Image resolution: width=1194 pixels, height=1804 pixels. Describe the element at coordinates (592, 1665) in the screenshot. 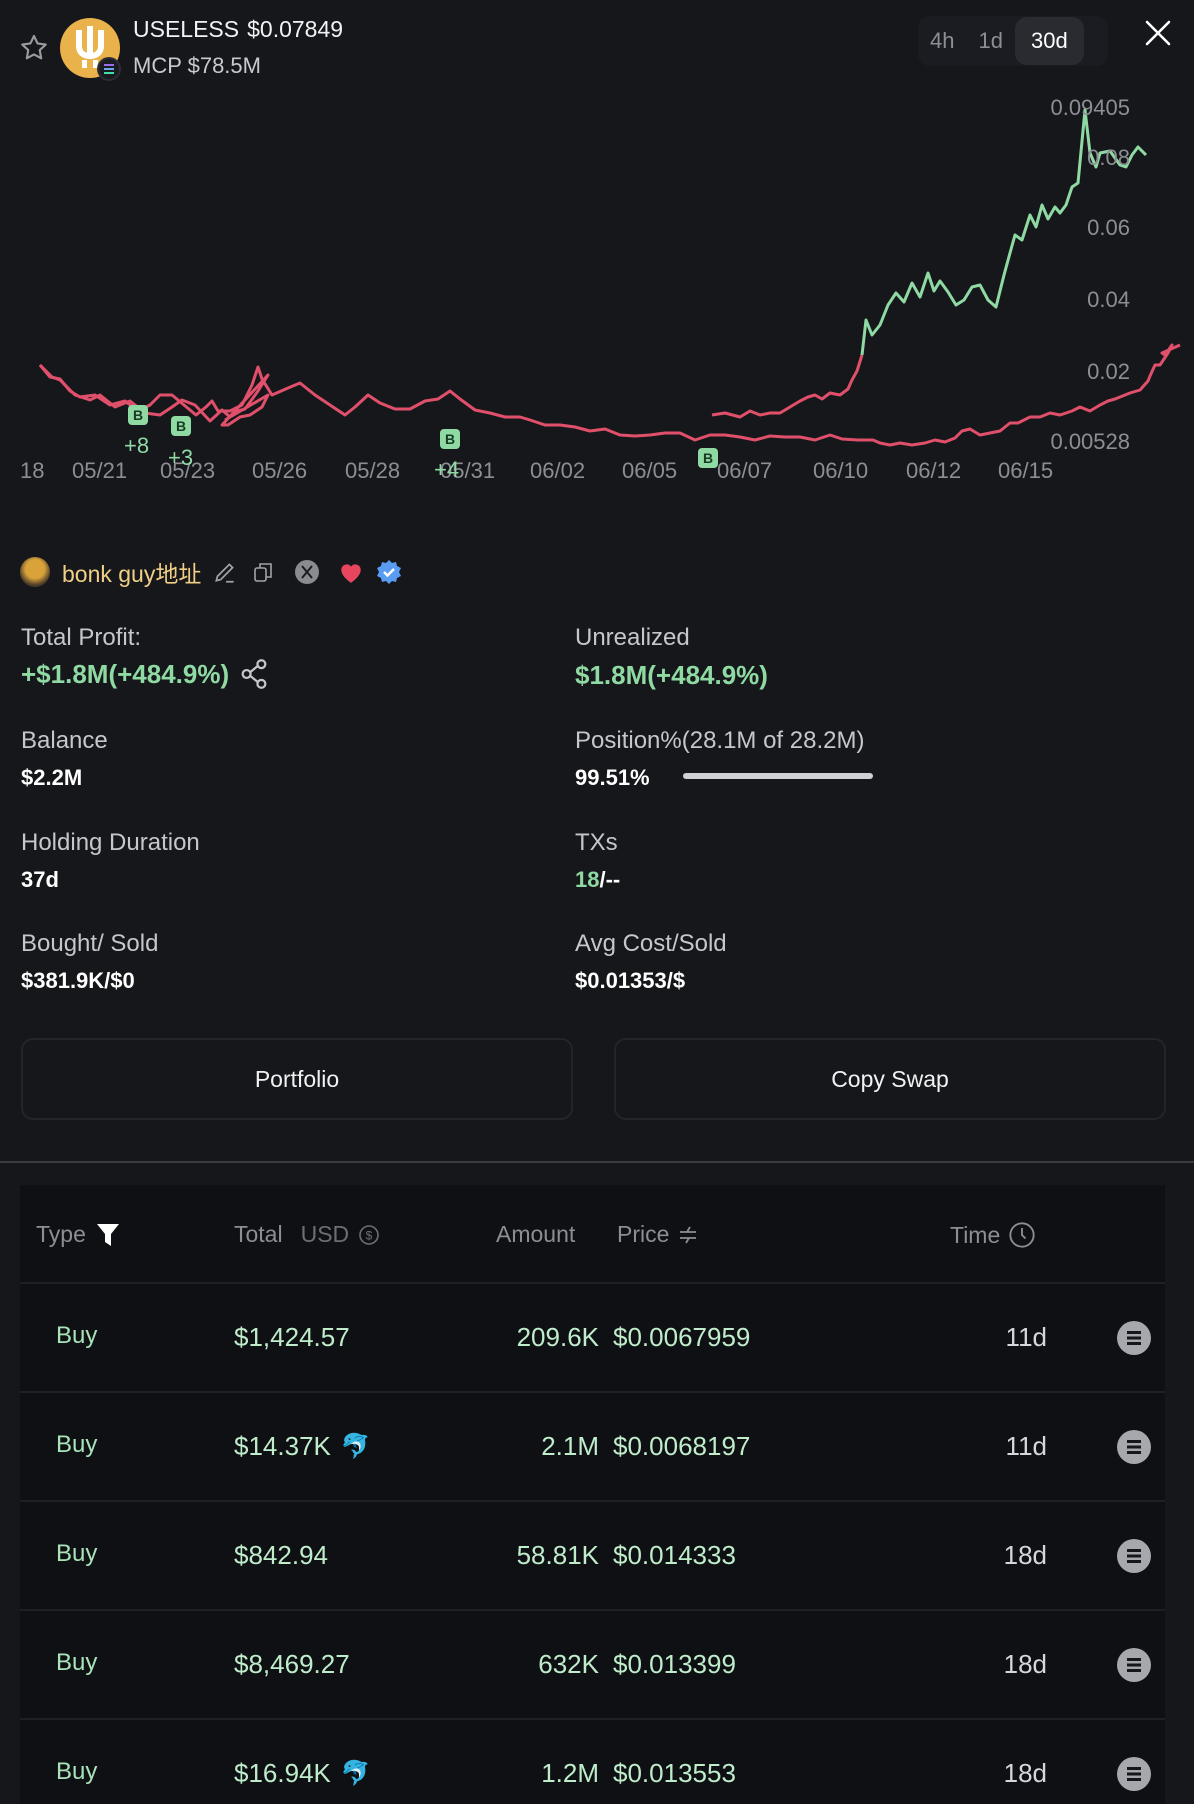

I see `table-row: Buy $8,469.27 632K $0.013399 18d` at that location.